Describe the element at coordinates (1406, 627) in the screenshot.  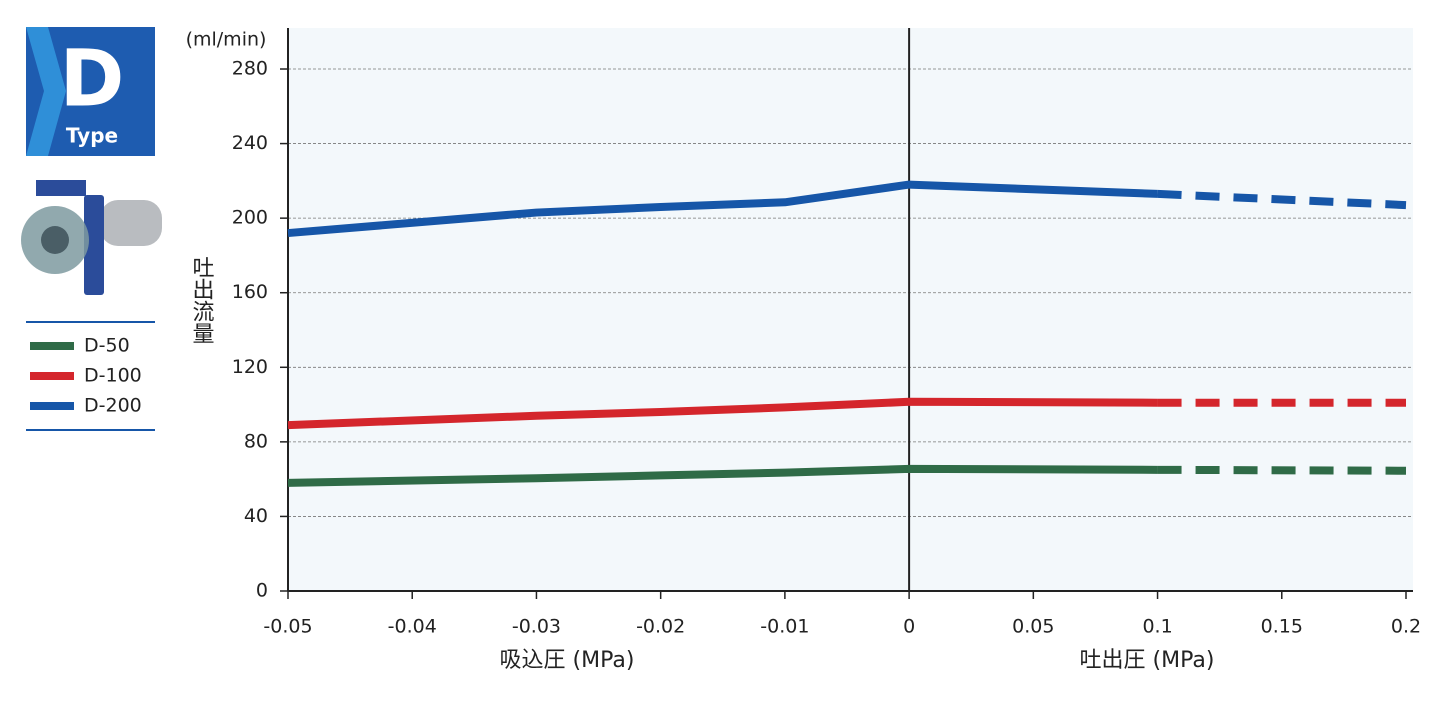
I see `x-tick-label: 0.2` at that location.